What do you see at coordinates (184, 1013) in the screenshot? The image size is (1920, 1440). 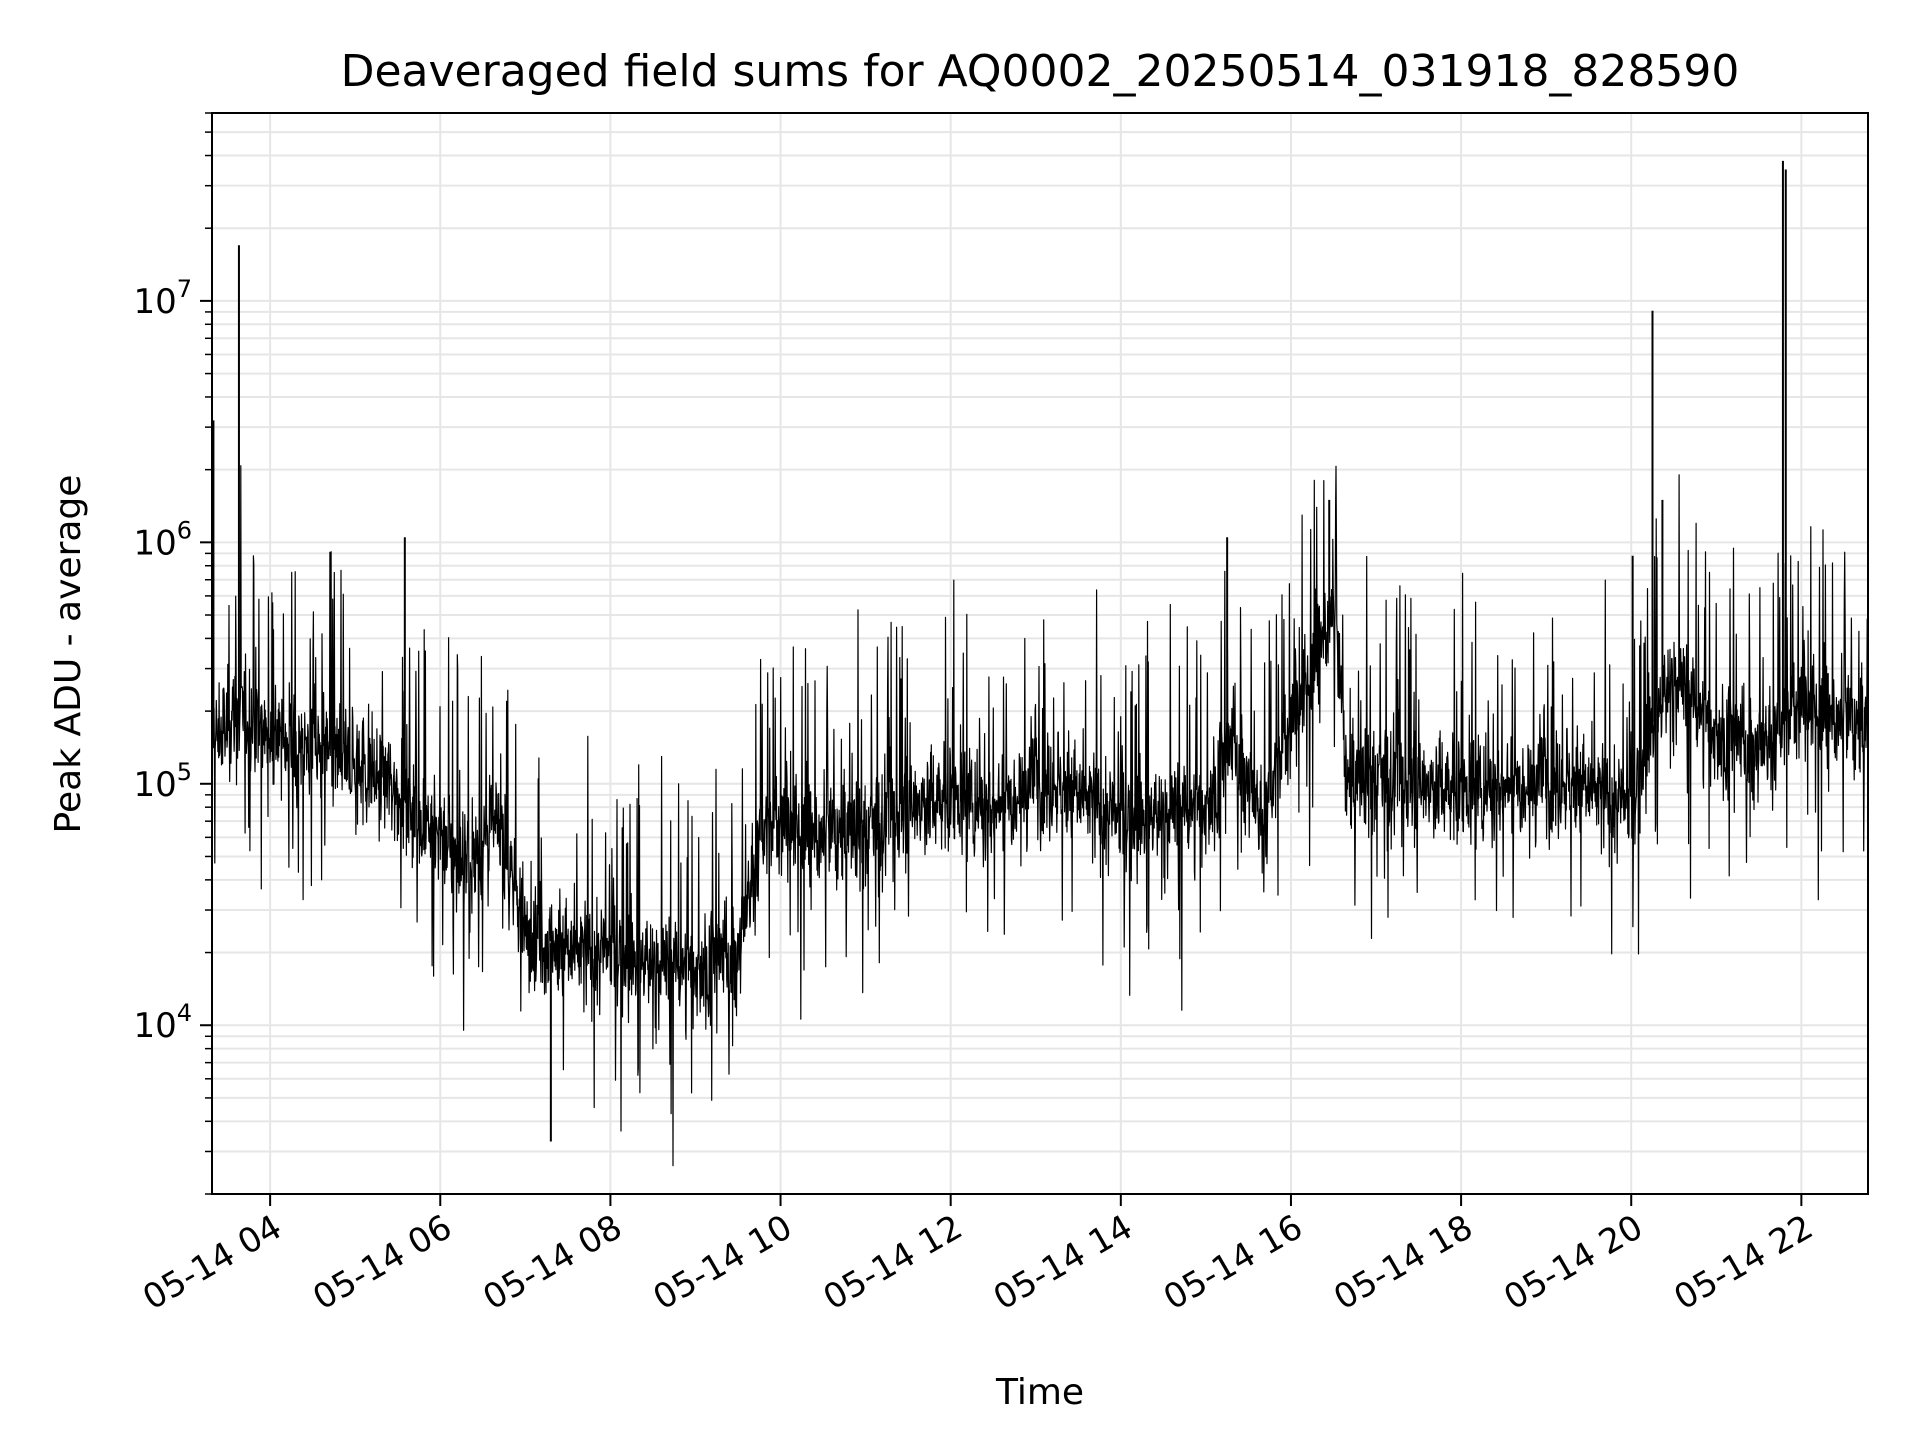 I see `y-tick-exponent: 4` at bounding box center [184, 1013].